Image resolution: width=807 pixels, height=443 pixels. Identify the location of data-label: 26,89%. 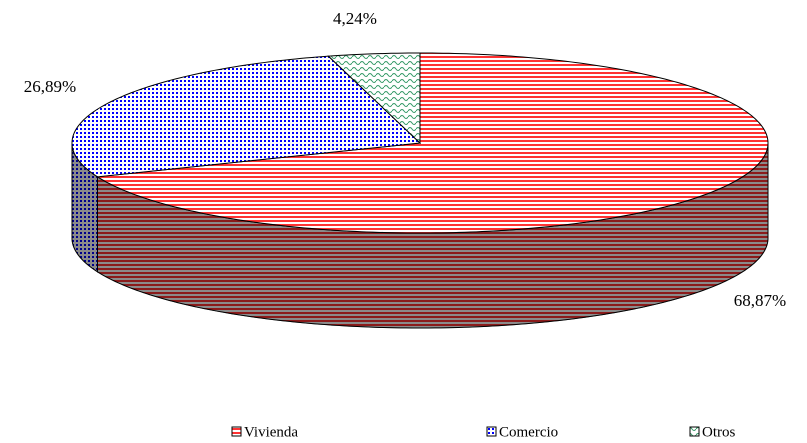
(50, 86).